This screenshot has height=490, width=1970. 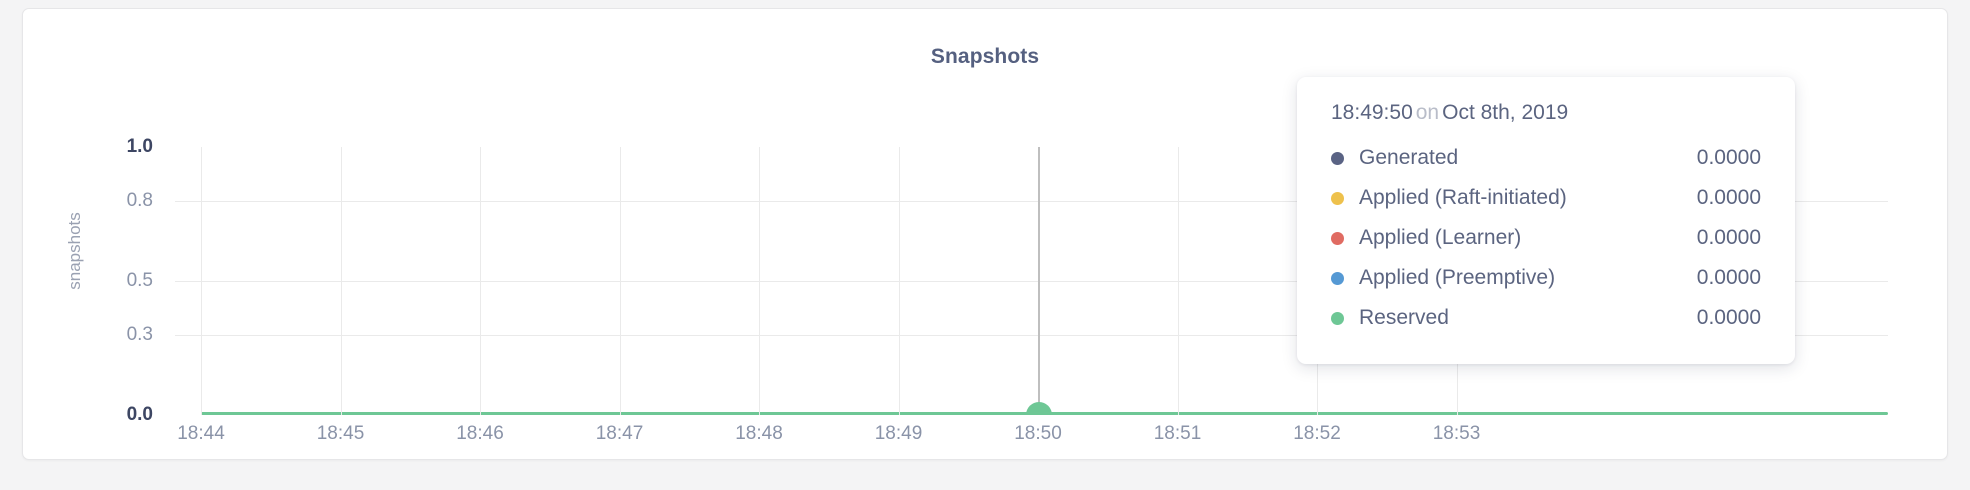 I want to click on tooltip-header: 18:49:50 on Oct 8th, 2019, so click(x=1546, y=113).